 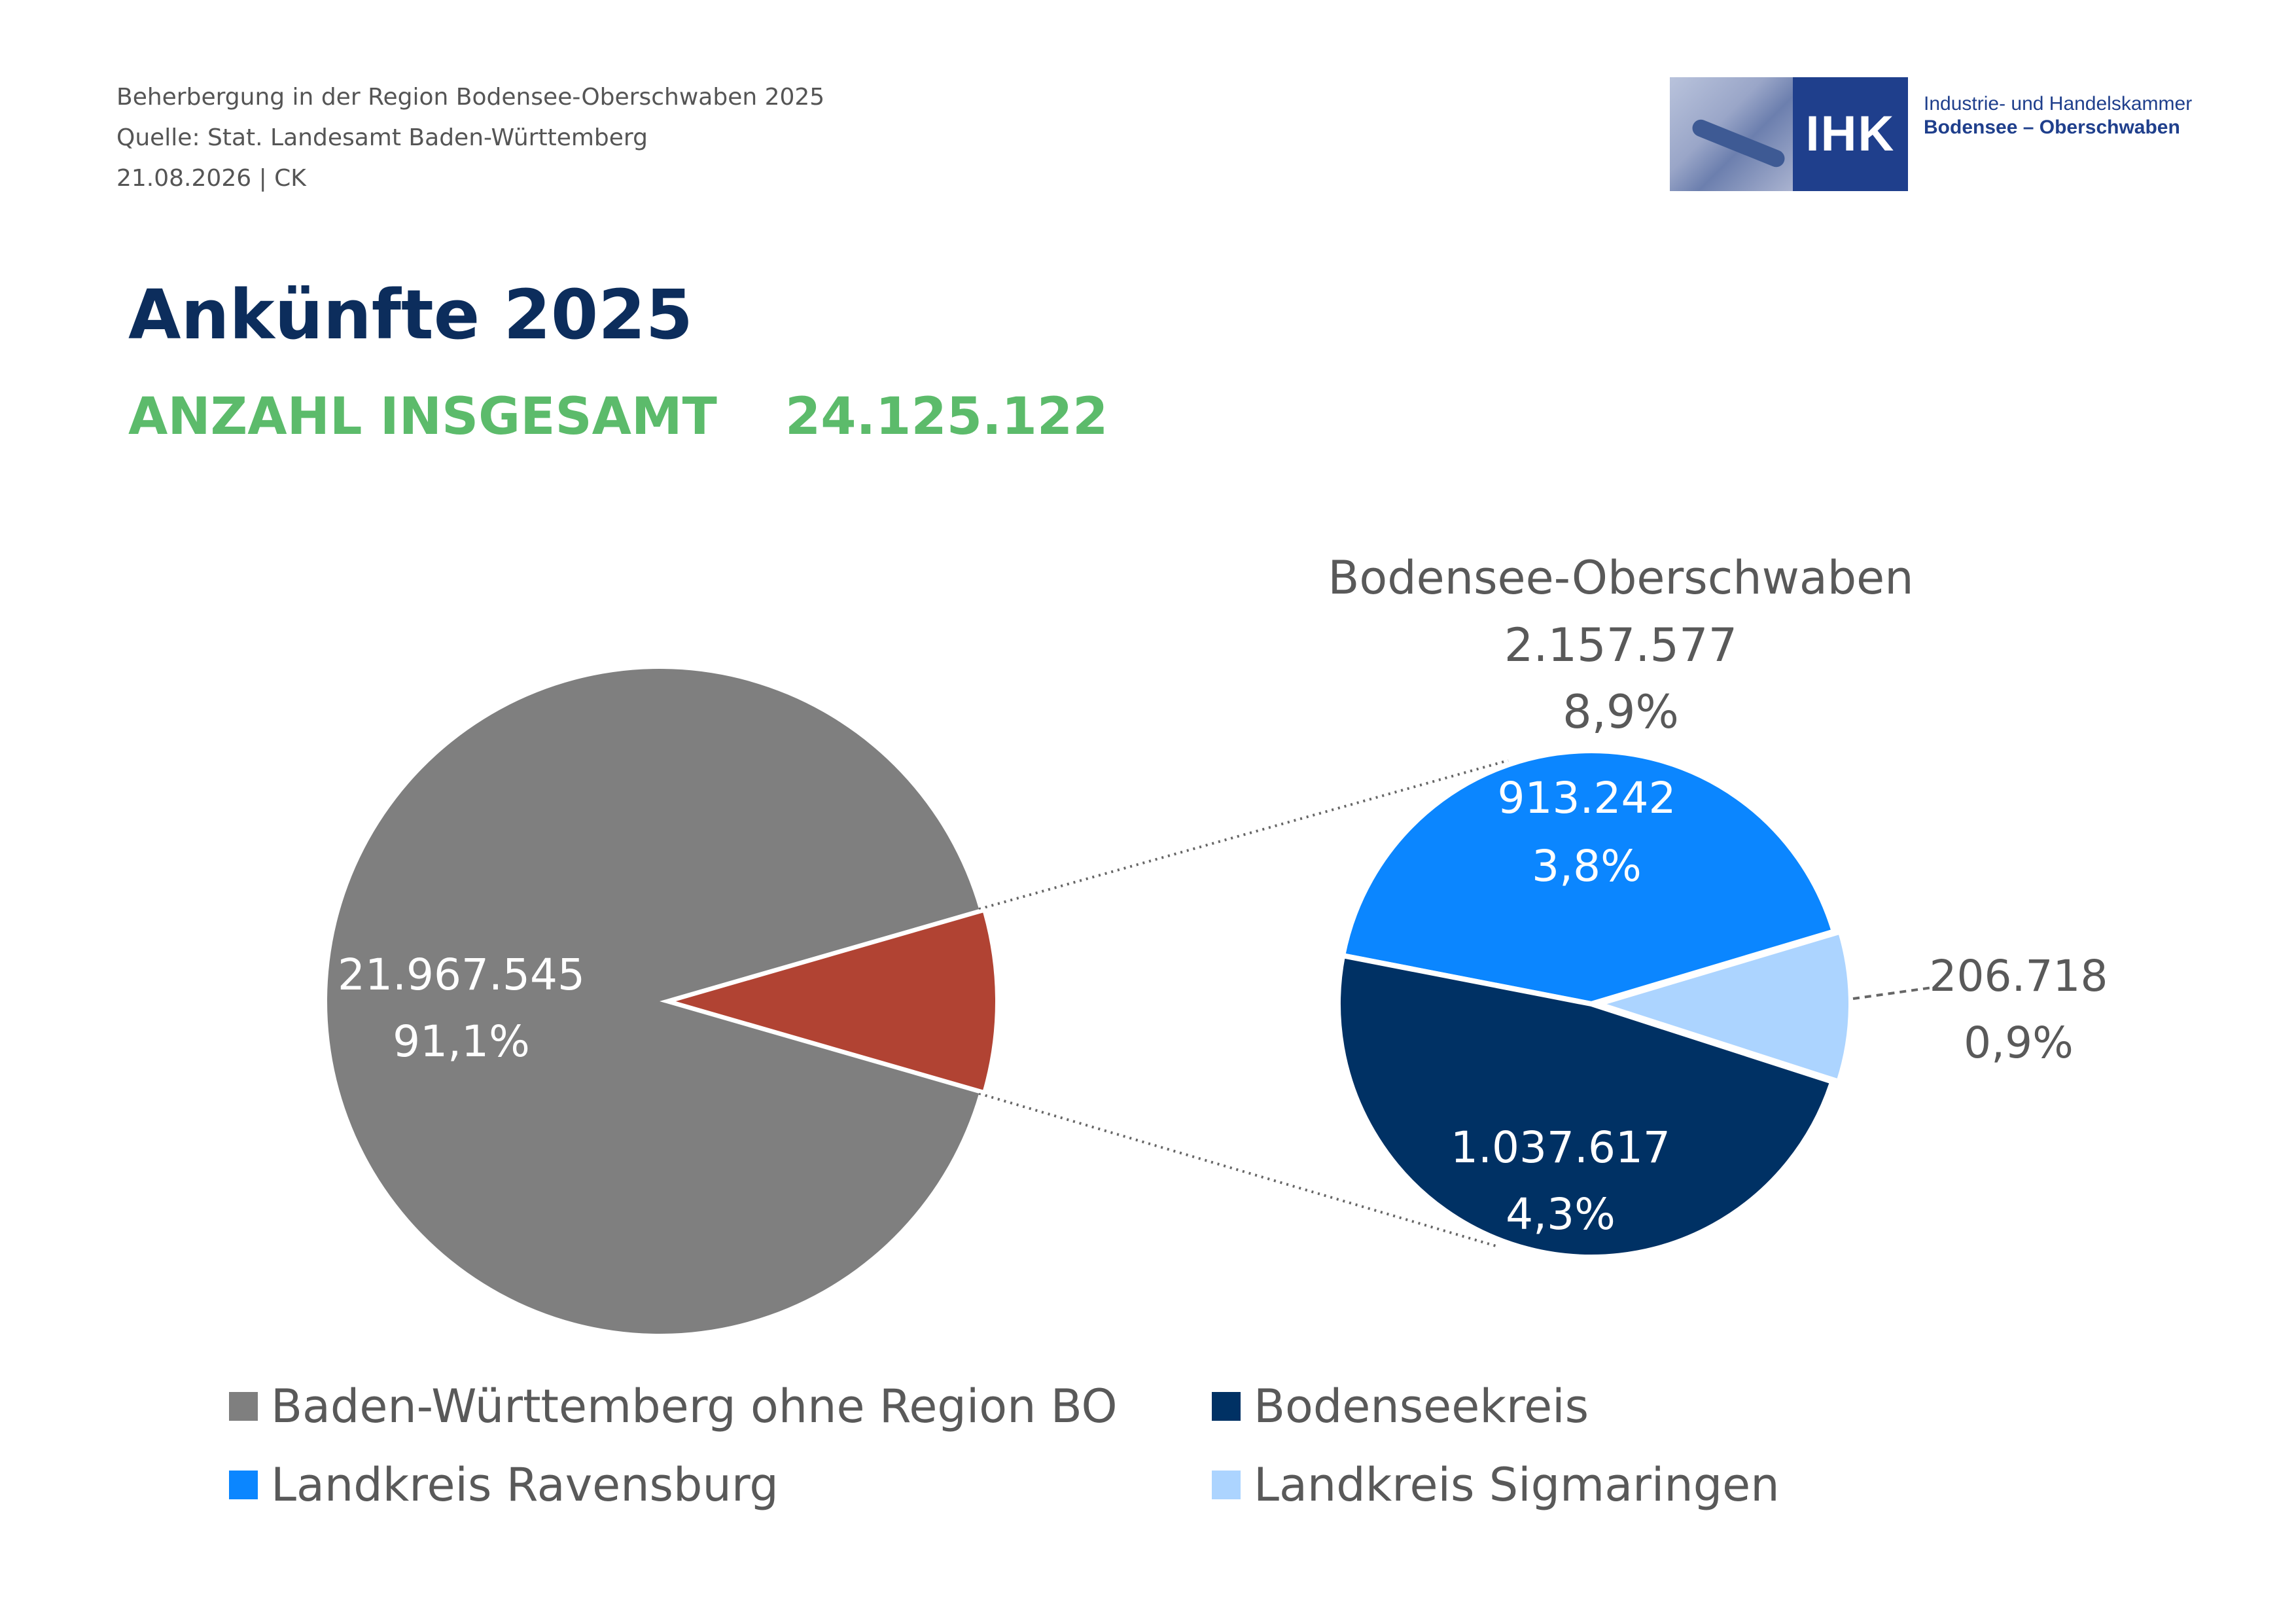 What do you see at coordinates (1422, 1407) in the screenshot?
I see `legend-label-bodenseekreis: Bodenseekreis` at bounding box center [1422, 1407].